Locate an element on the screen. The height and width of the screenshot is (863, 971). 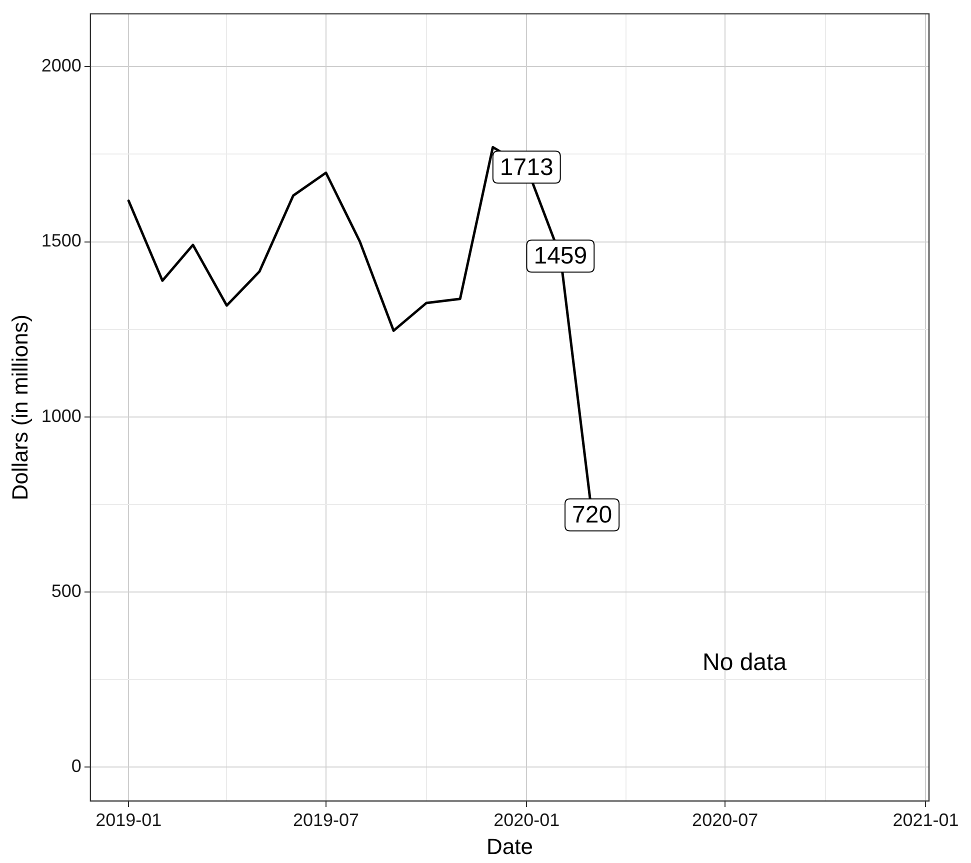
x-tick-label: 2020-01 is located at coordinates (527, 820).